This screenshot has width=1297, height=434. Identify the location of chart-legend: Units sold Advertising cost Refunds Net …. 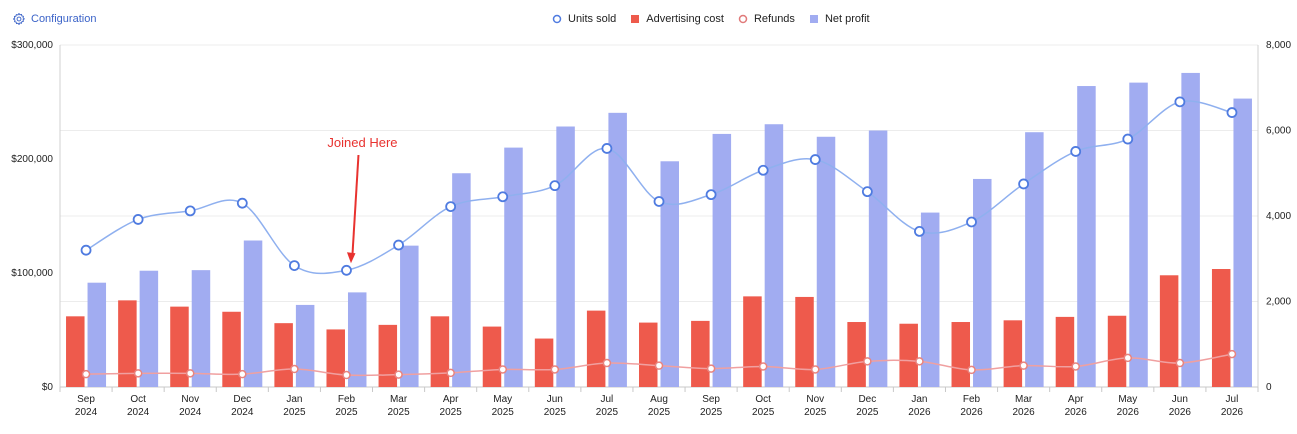
(718, 19).